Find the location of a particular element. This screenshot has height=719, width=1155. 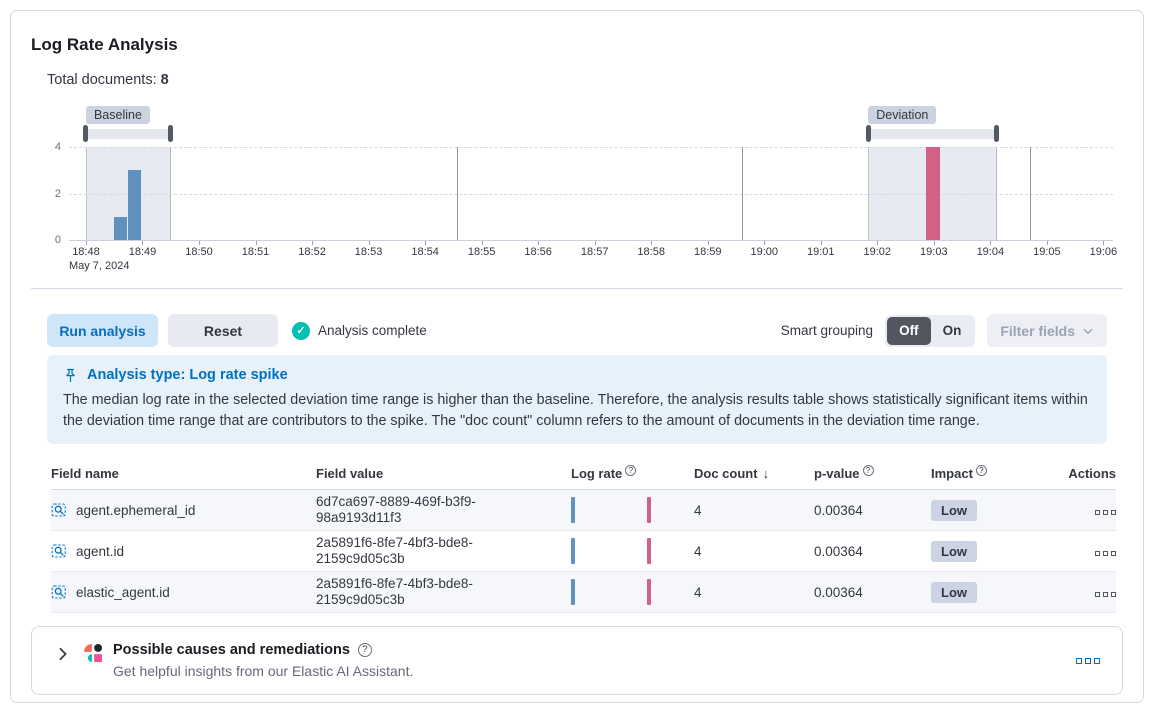

panel-actions-icon is located at coordinates (1088, 660).